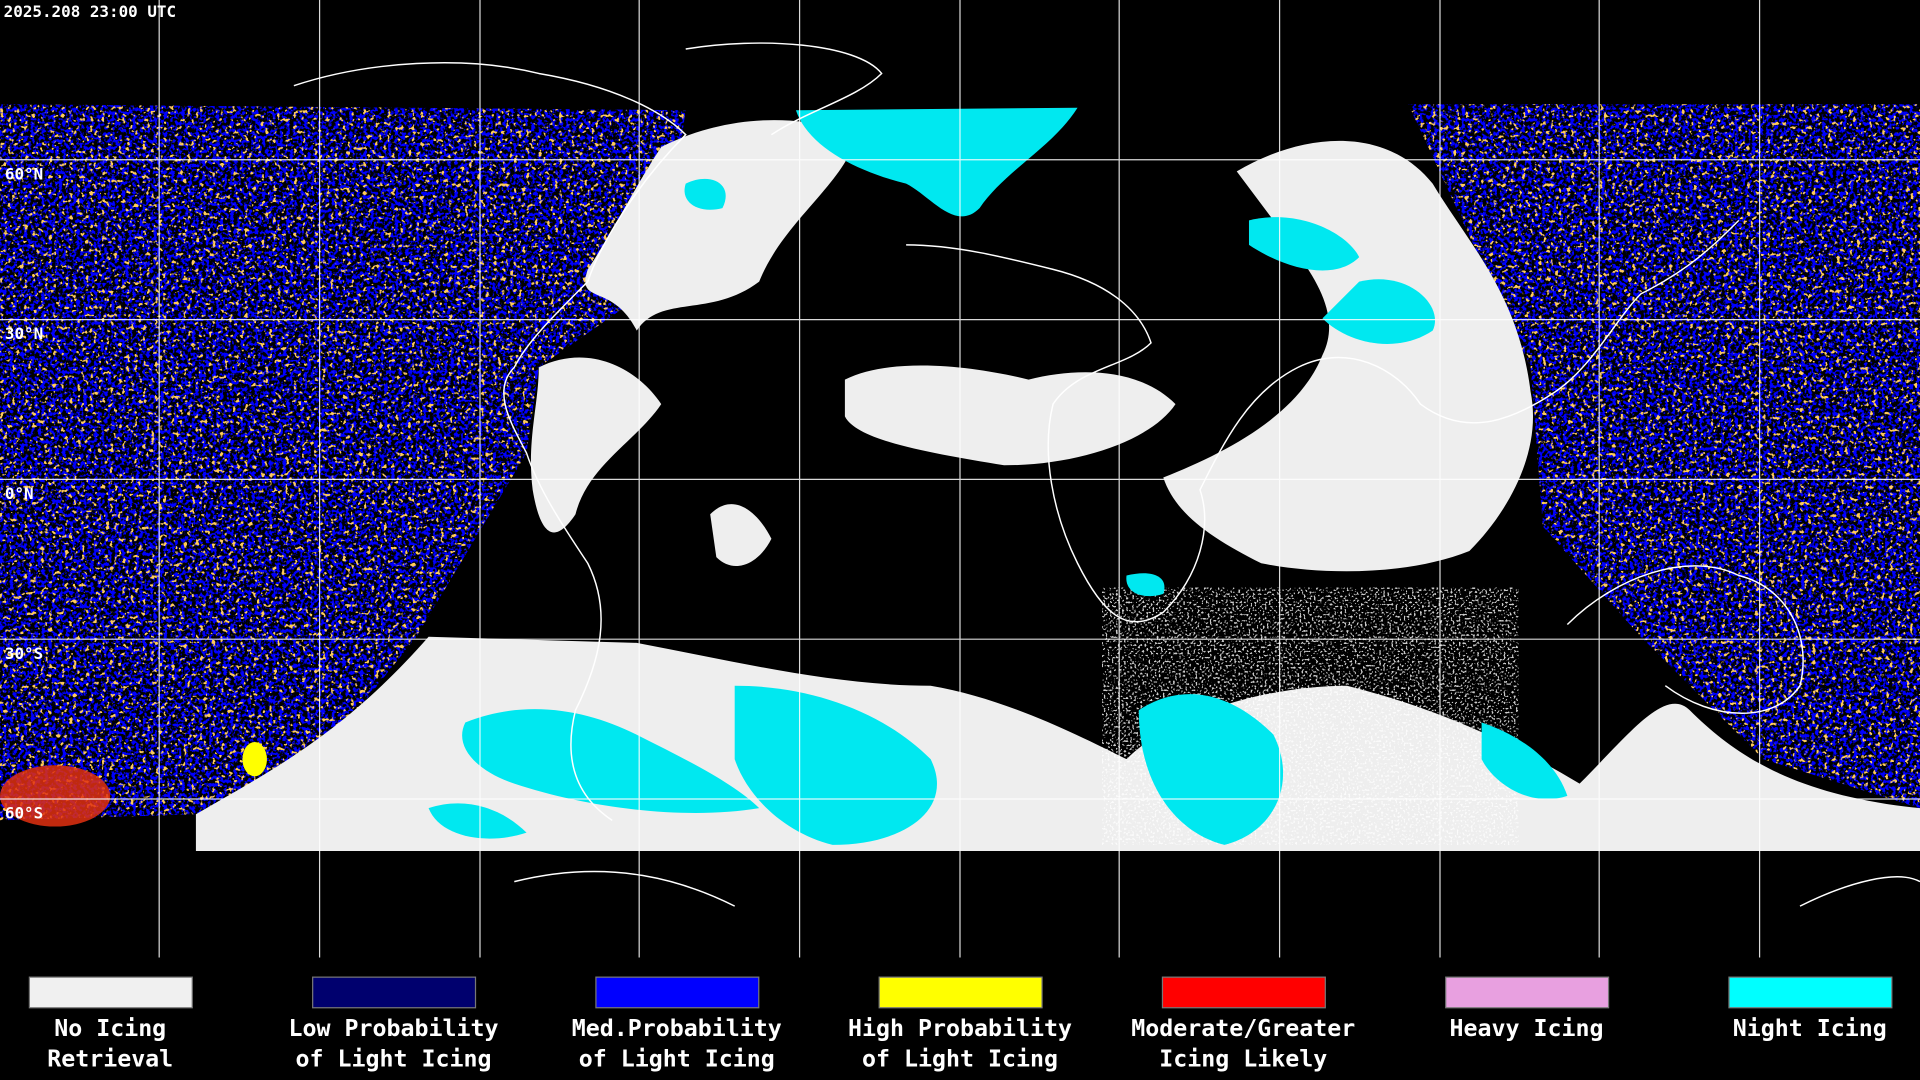 This screenshot has height=1080, width=1920. I want to click on timestamp: 2025.208 23:00 UTC, so click(90, 11).